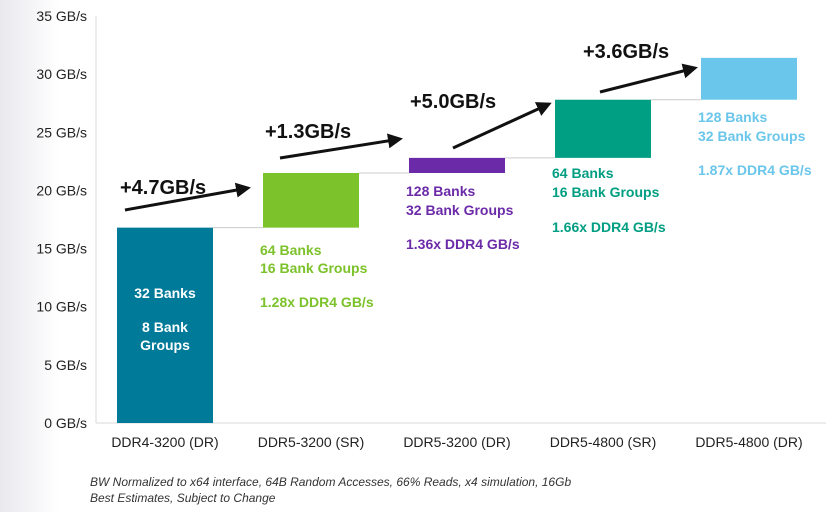  Describe the element at coordinates (61, 190) in the screenshot. I see `y-tick-label: 20 GB/s` at that location.